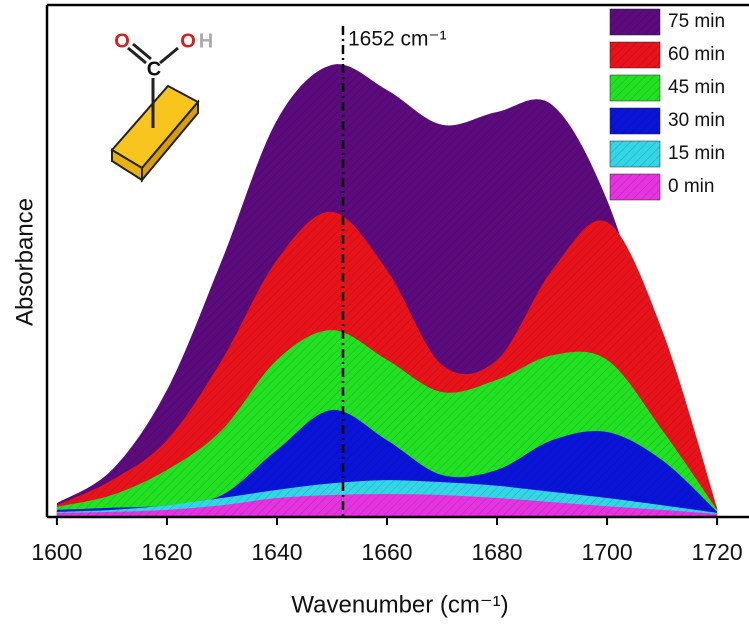 The image size is (749, 630). I want to click on legend-label: 45 min, so click(696, 87).